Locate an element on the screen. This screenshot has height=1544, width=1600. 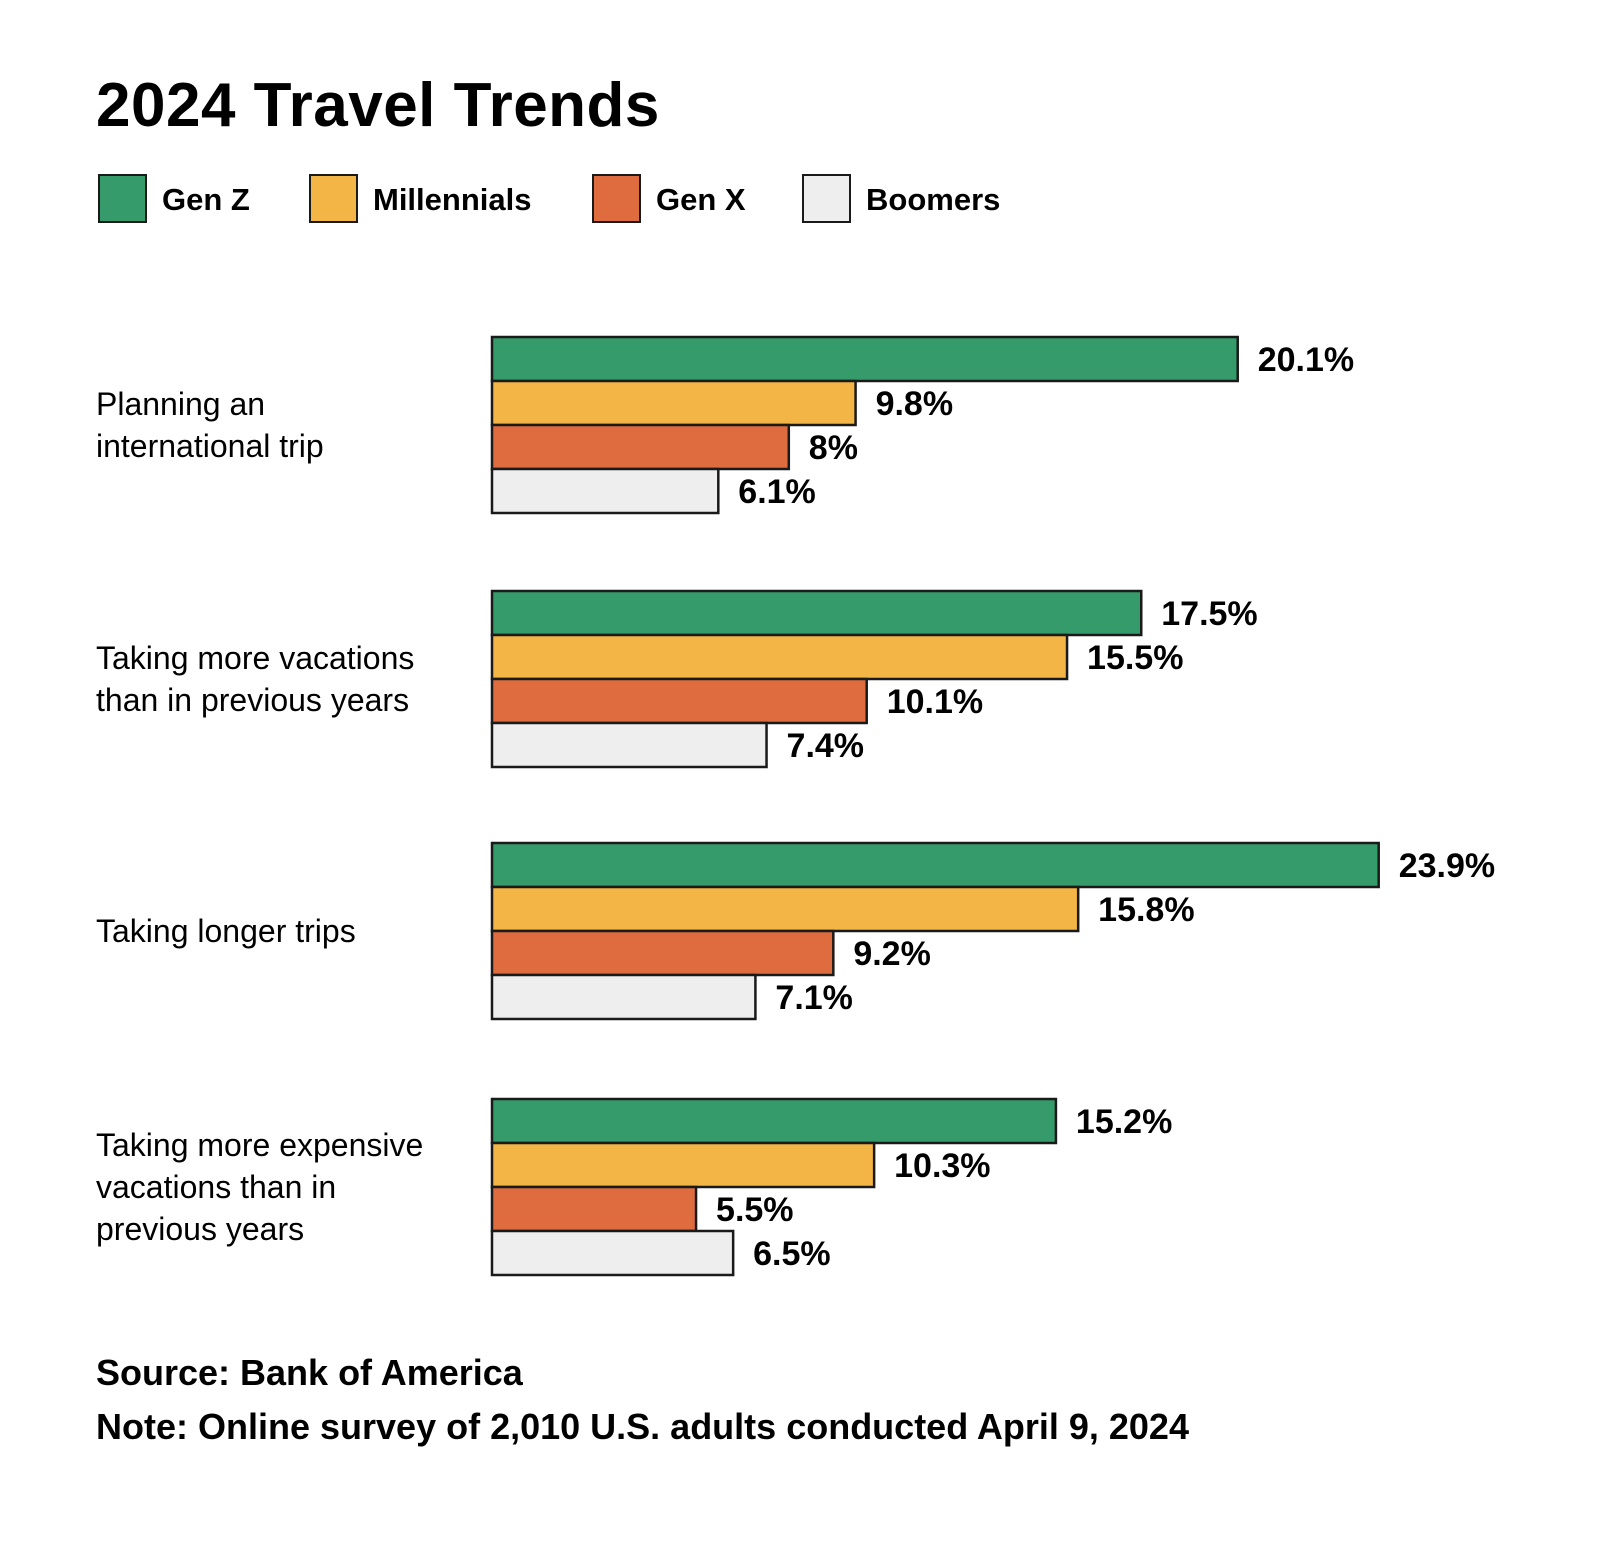
category-label-line: Planning an is located at coordinates (180, 404).